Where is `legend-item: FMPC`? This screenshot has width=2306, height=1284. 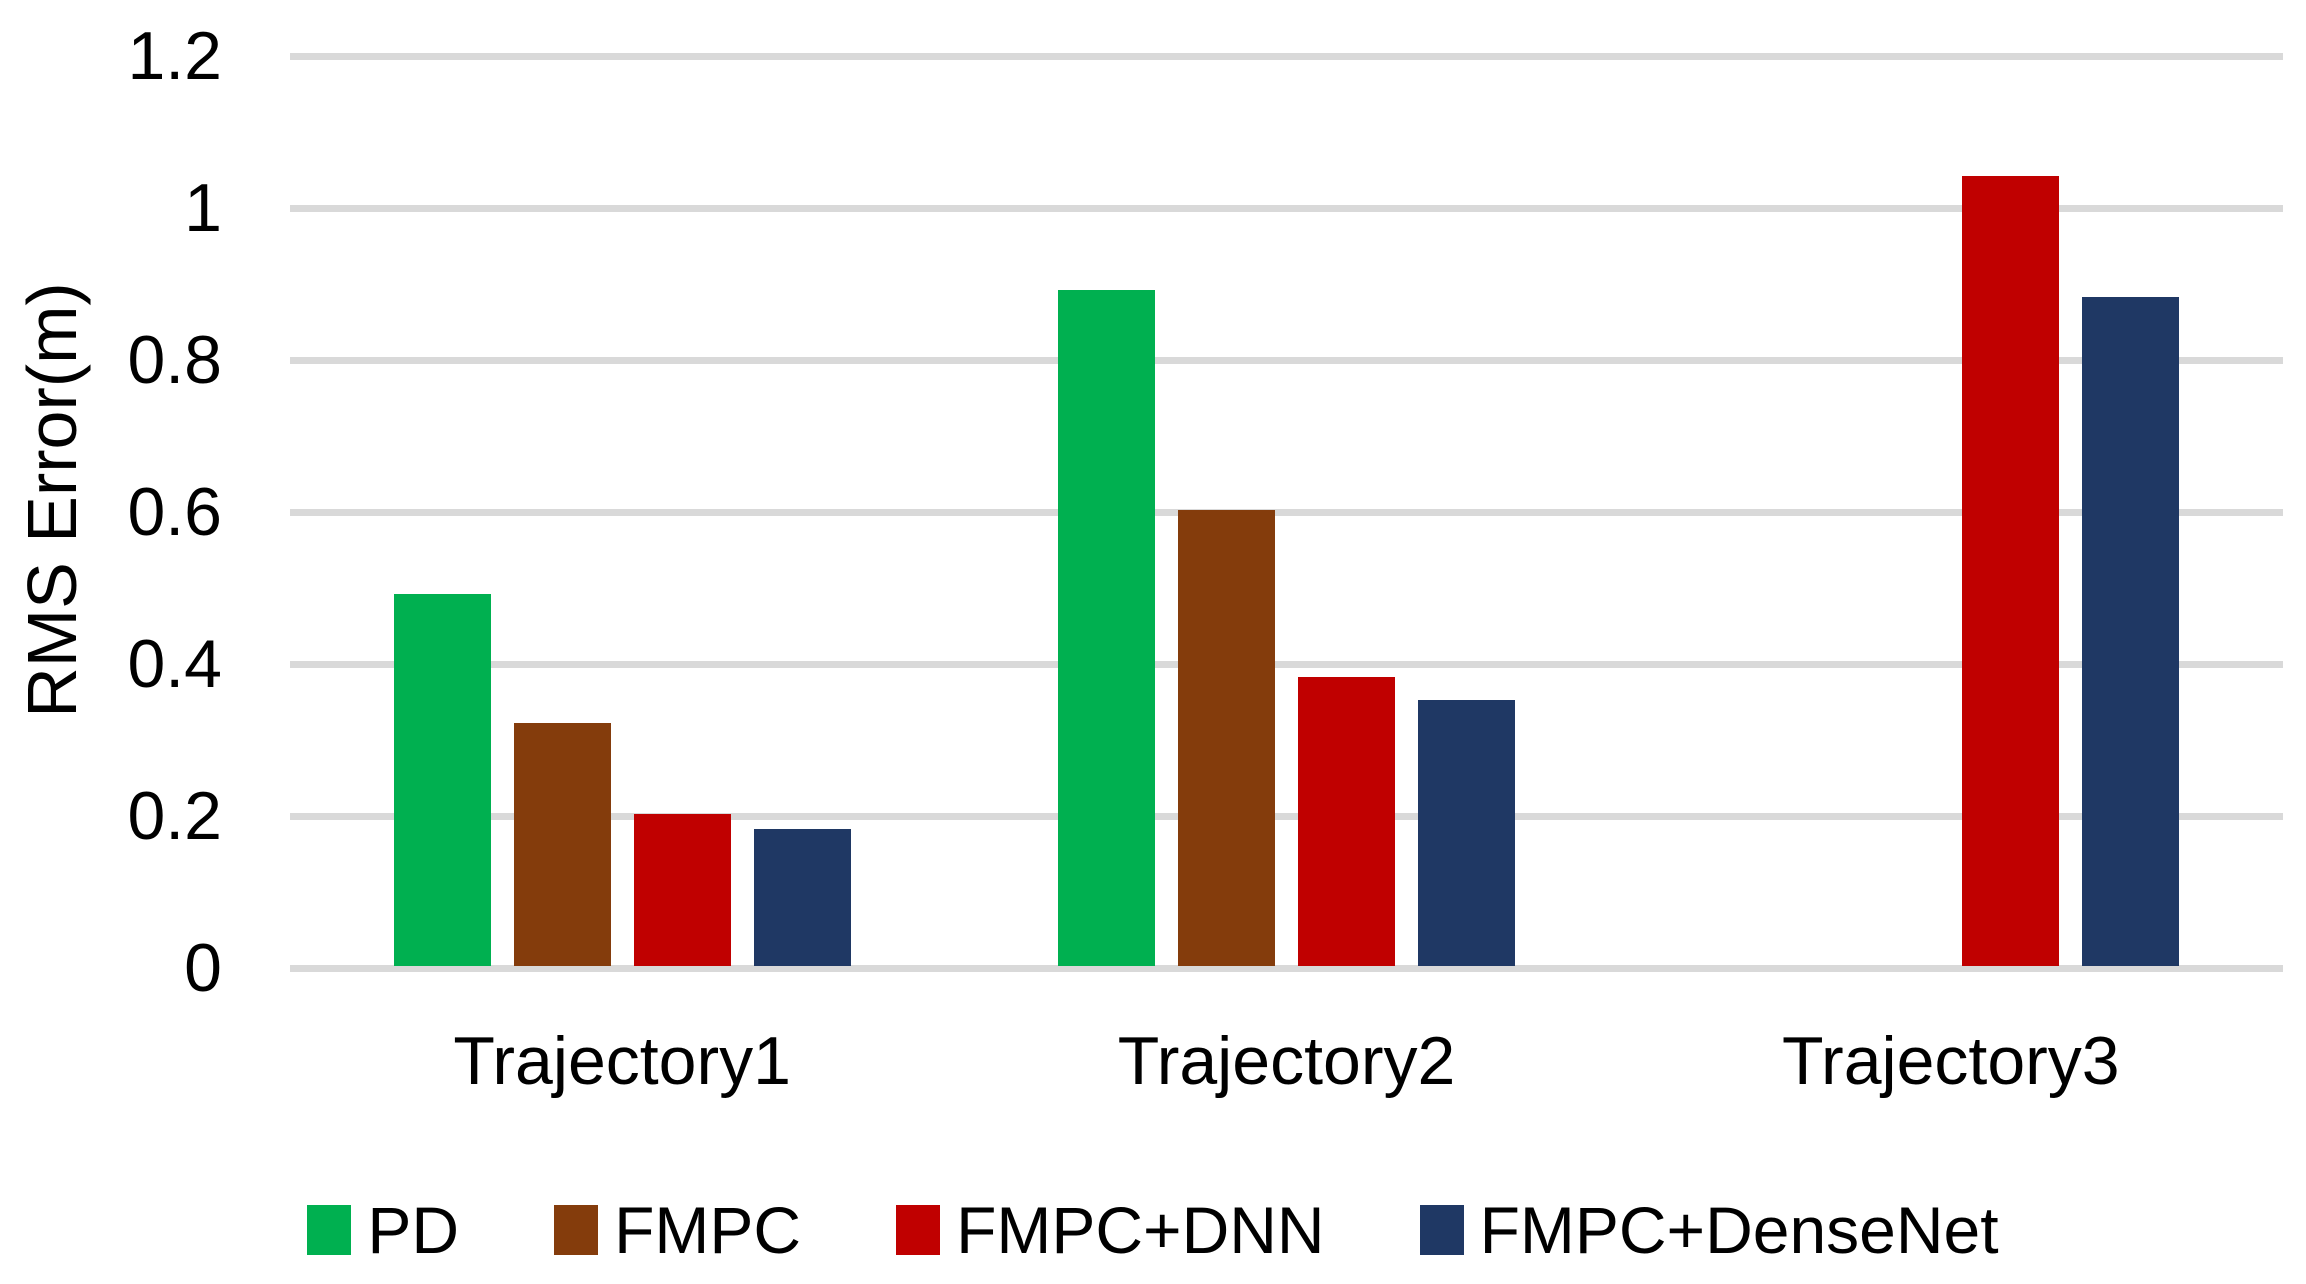 legend-item: FMPC is located at coordinates (677, 1230).